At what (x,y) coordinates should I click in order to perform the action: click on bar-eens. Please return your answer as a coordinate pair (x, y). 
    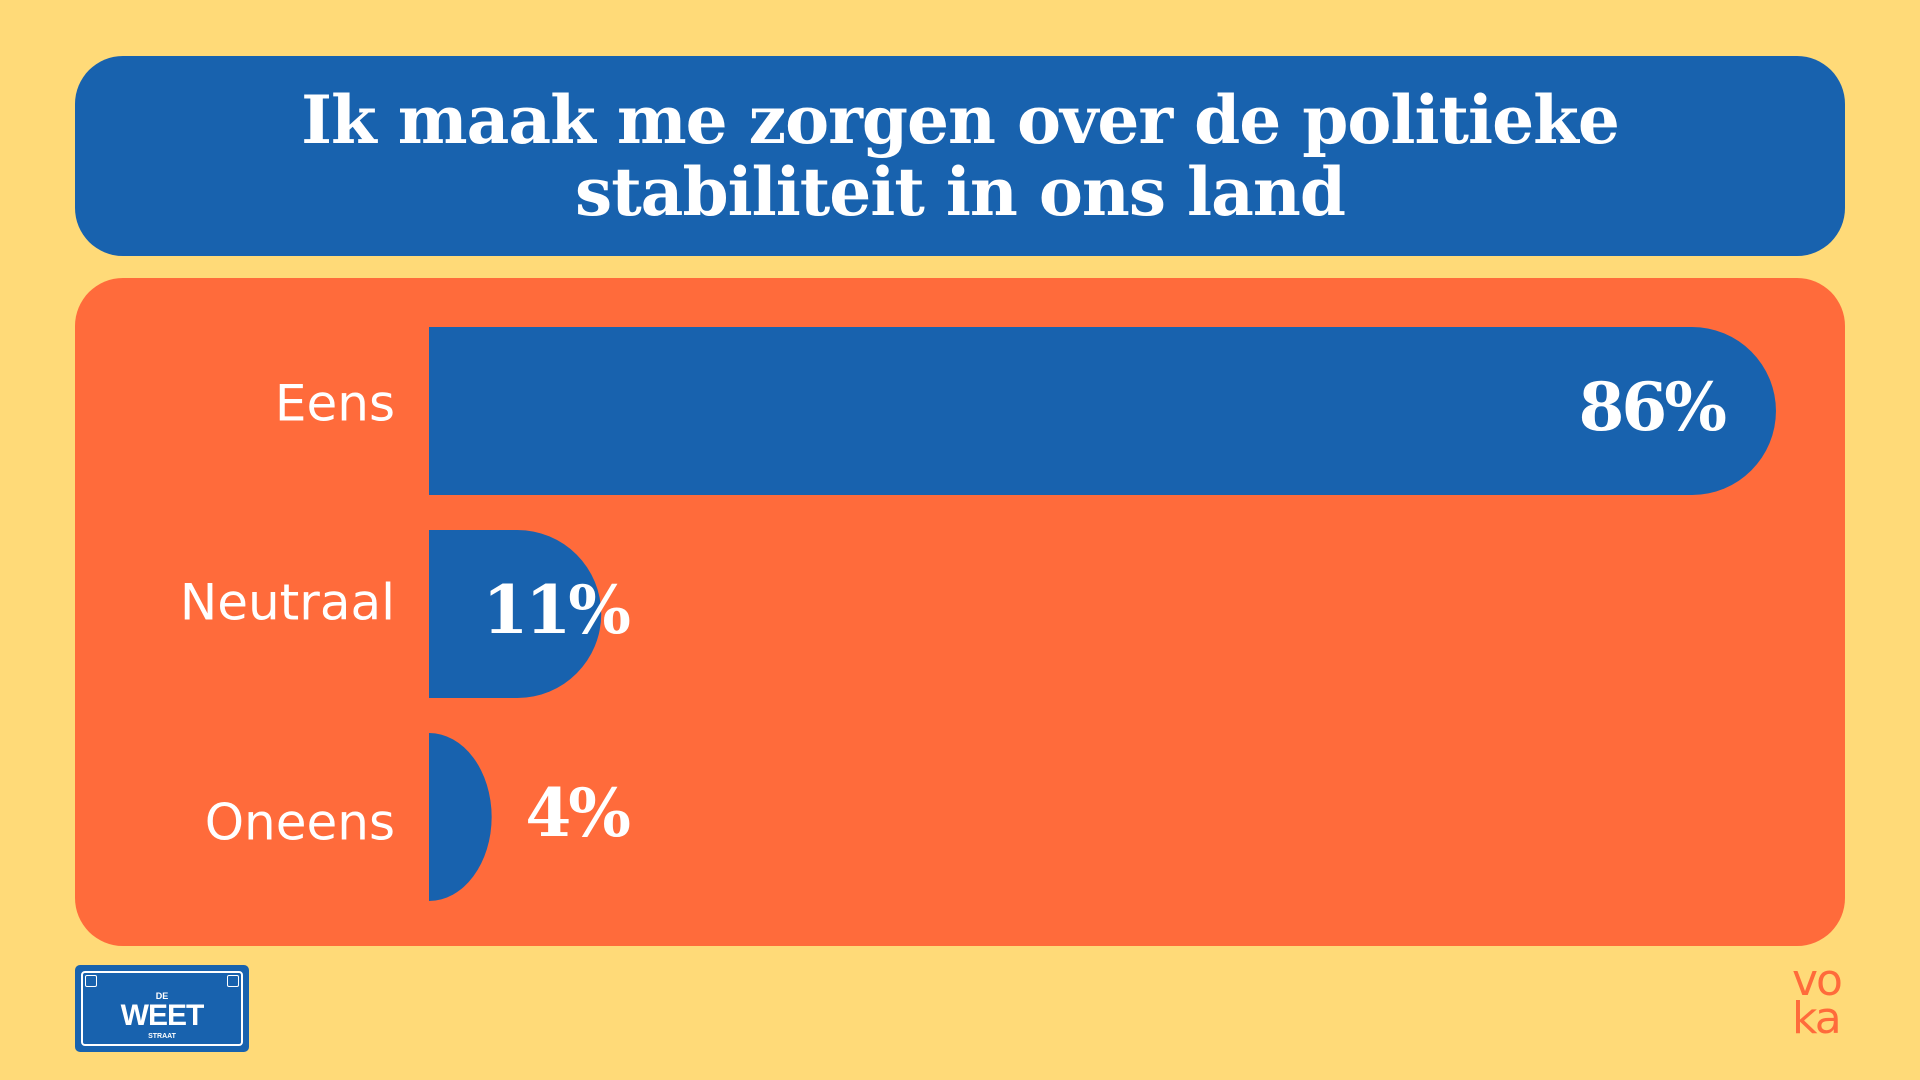
    Looking at the image, I should click on (1102, 411).